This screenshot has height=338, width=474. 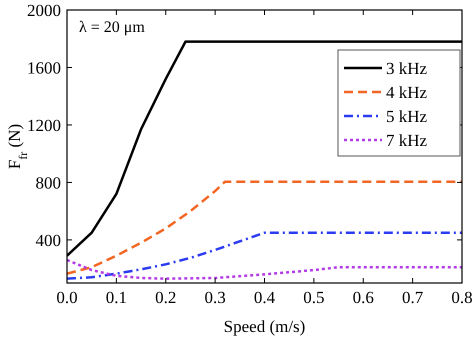 I want to click on x-tick-label: 0.2, so click(x=165, y=297).